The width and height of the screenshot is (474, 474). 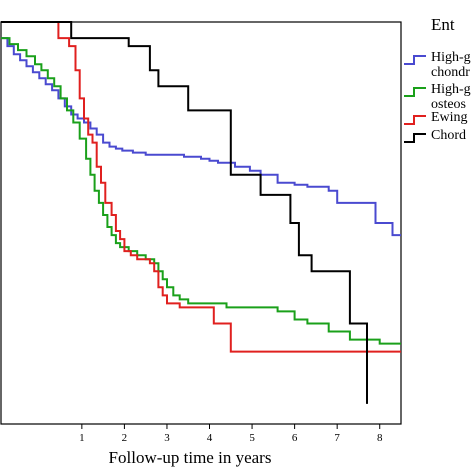 What do you see at coordinates (380, 438) in the screenshot?
I see `x-tick-label-8: 8` at bounding box center [380, 438].